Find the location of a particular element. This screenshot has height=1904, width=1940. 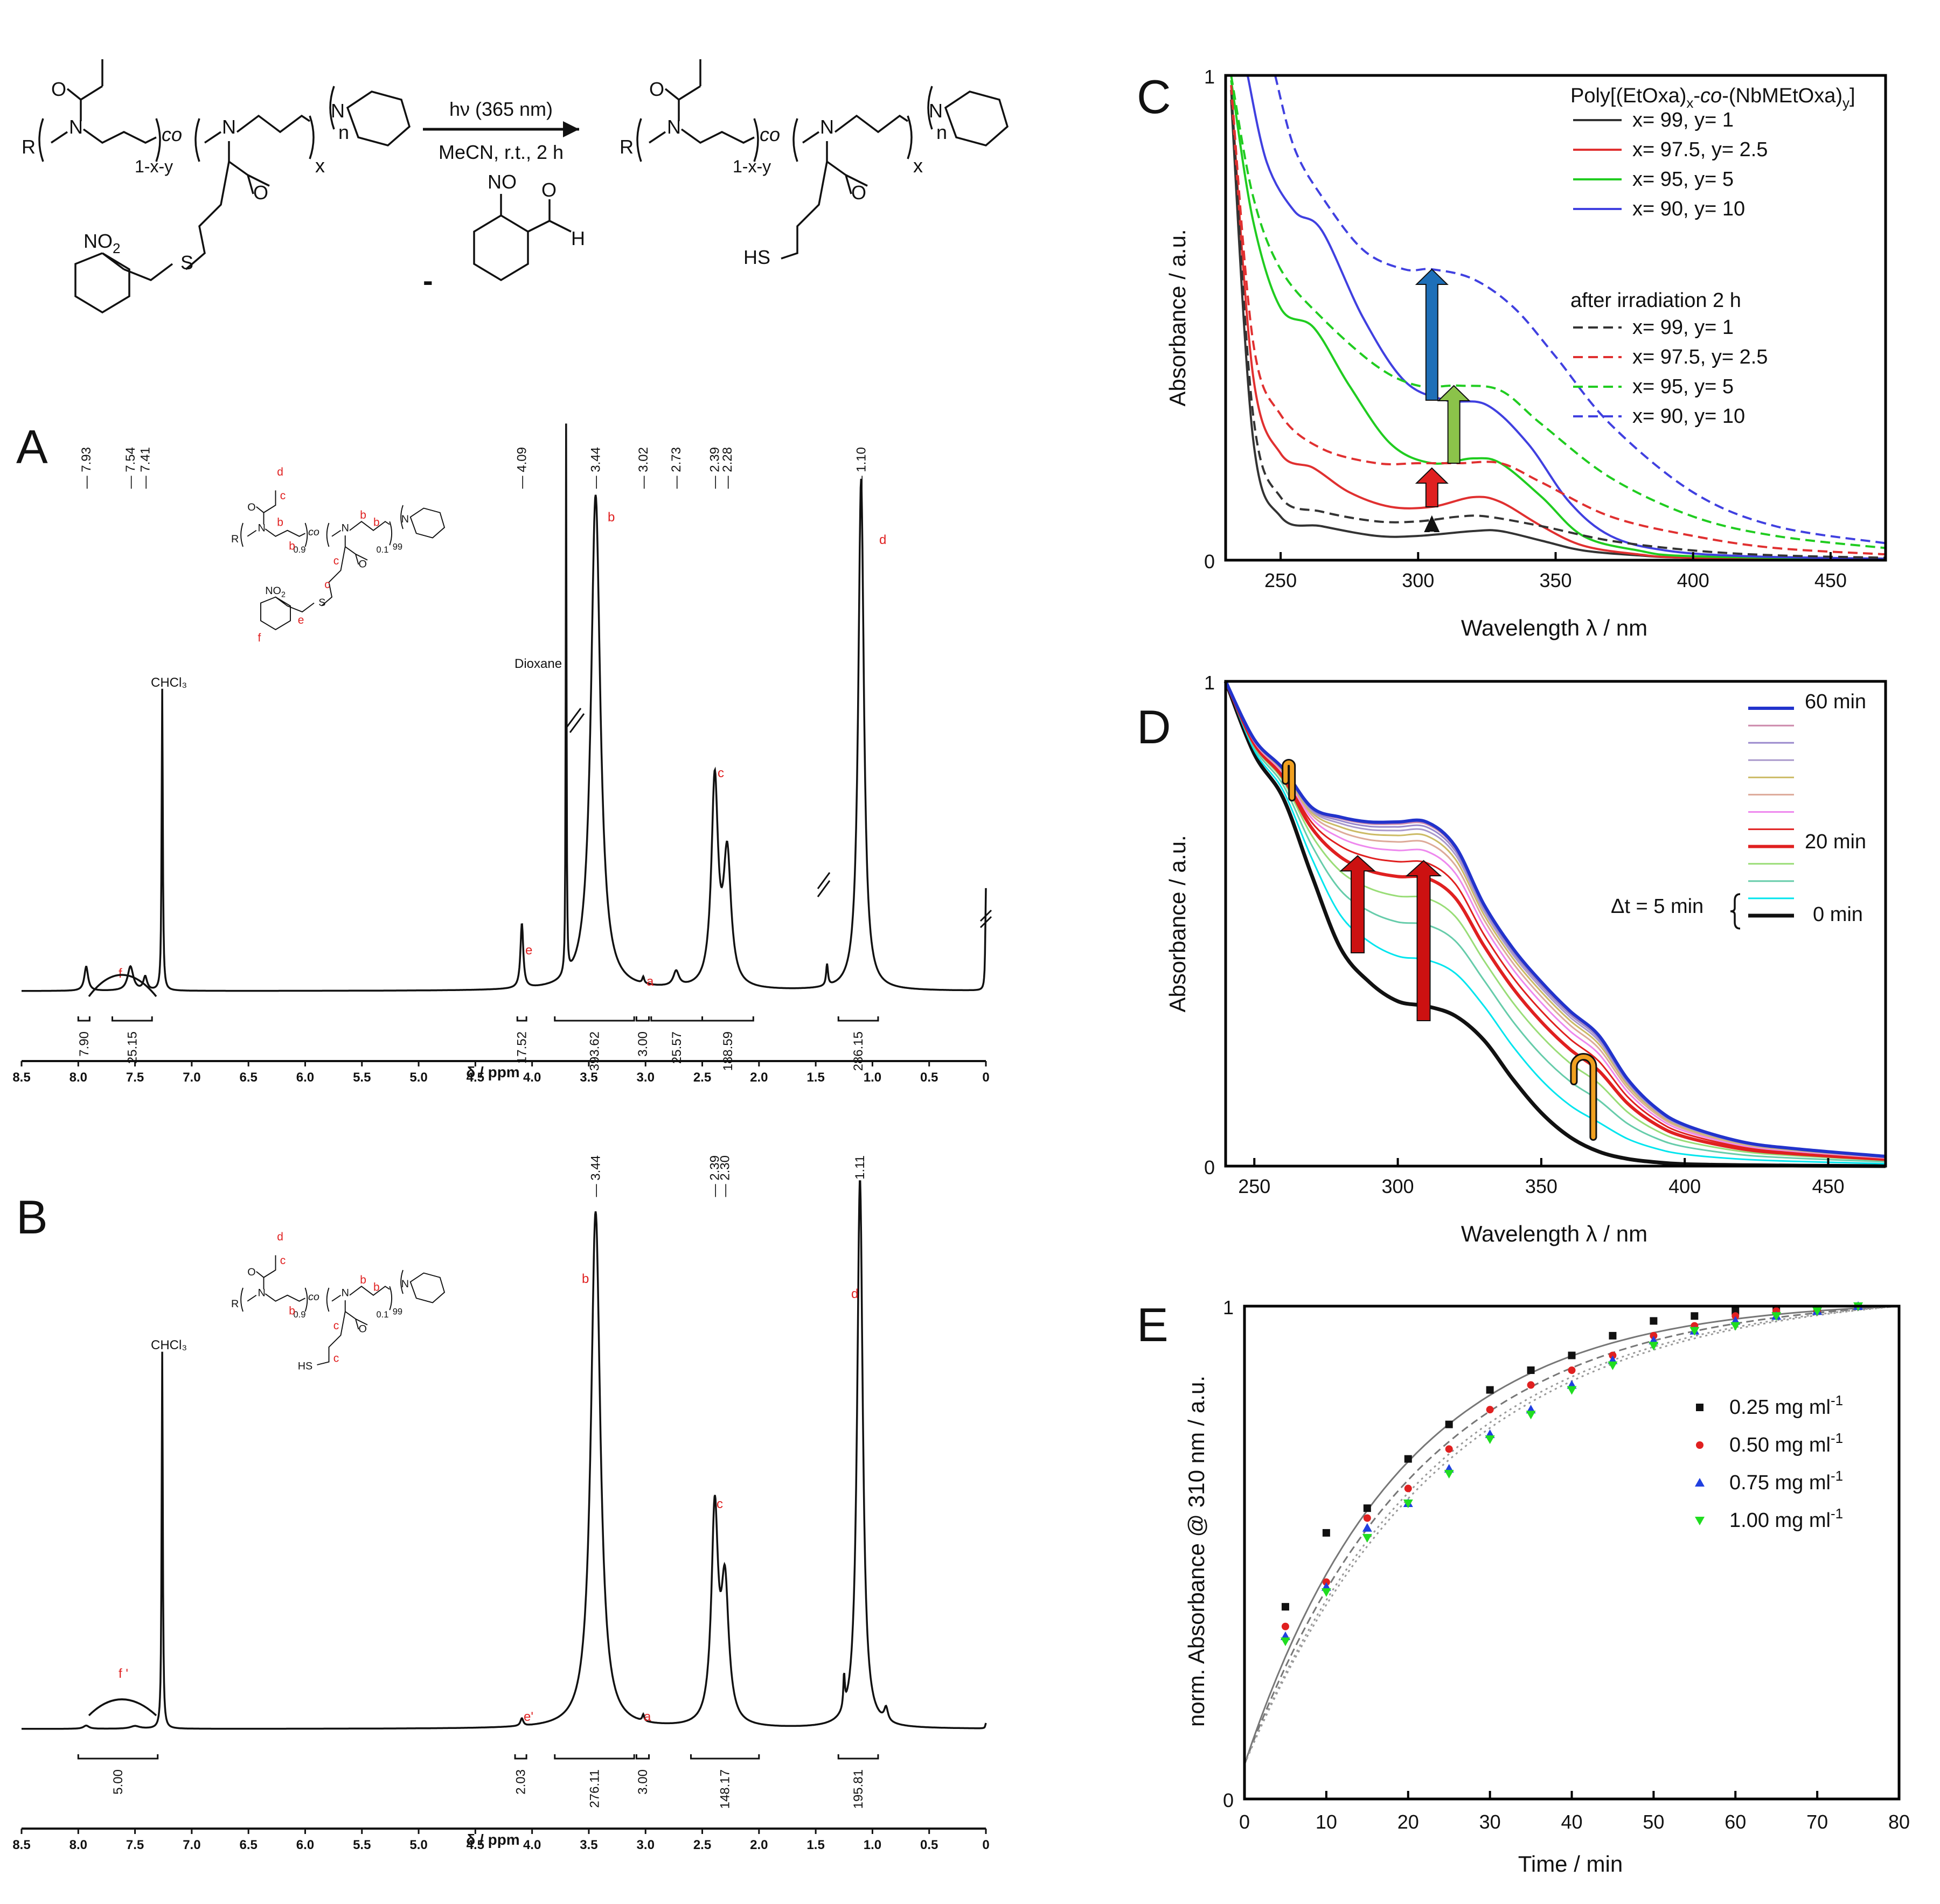

chart-d-legend-0: 0 min is located at coordinates (1838, 915).